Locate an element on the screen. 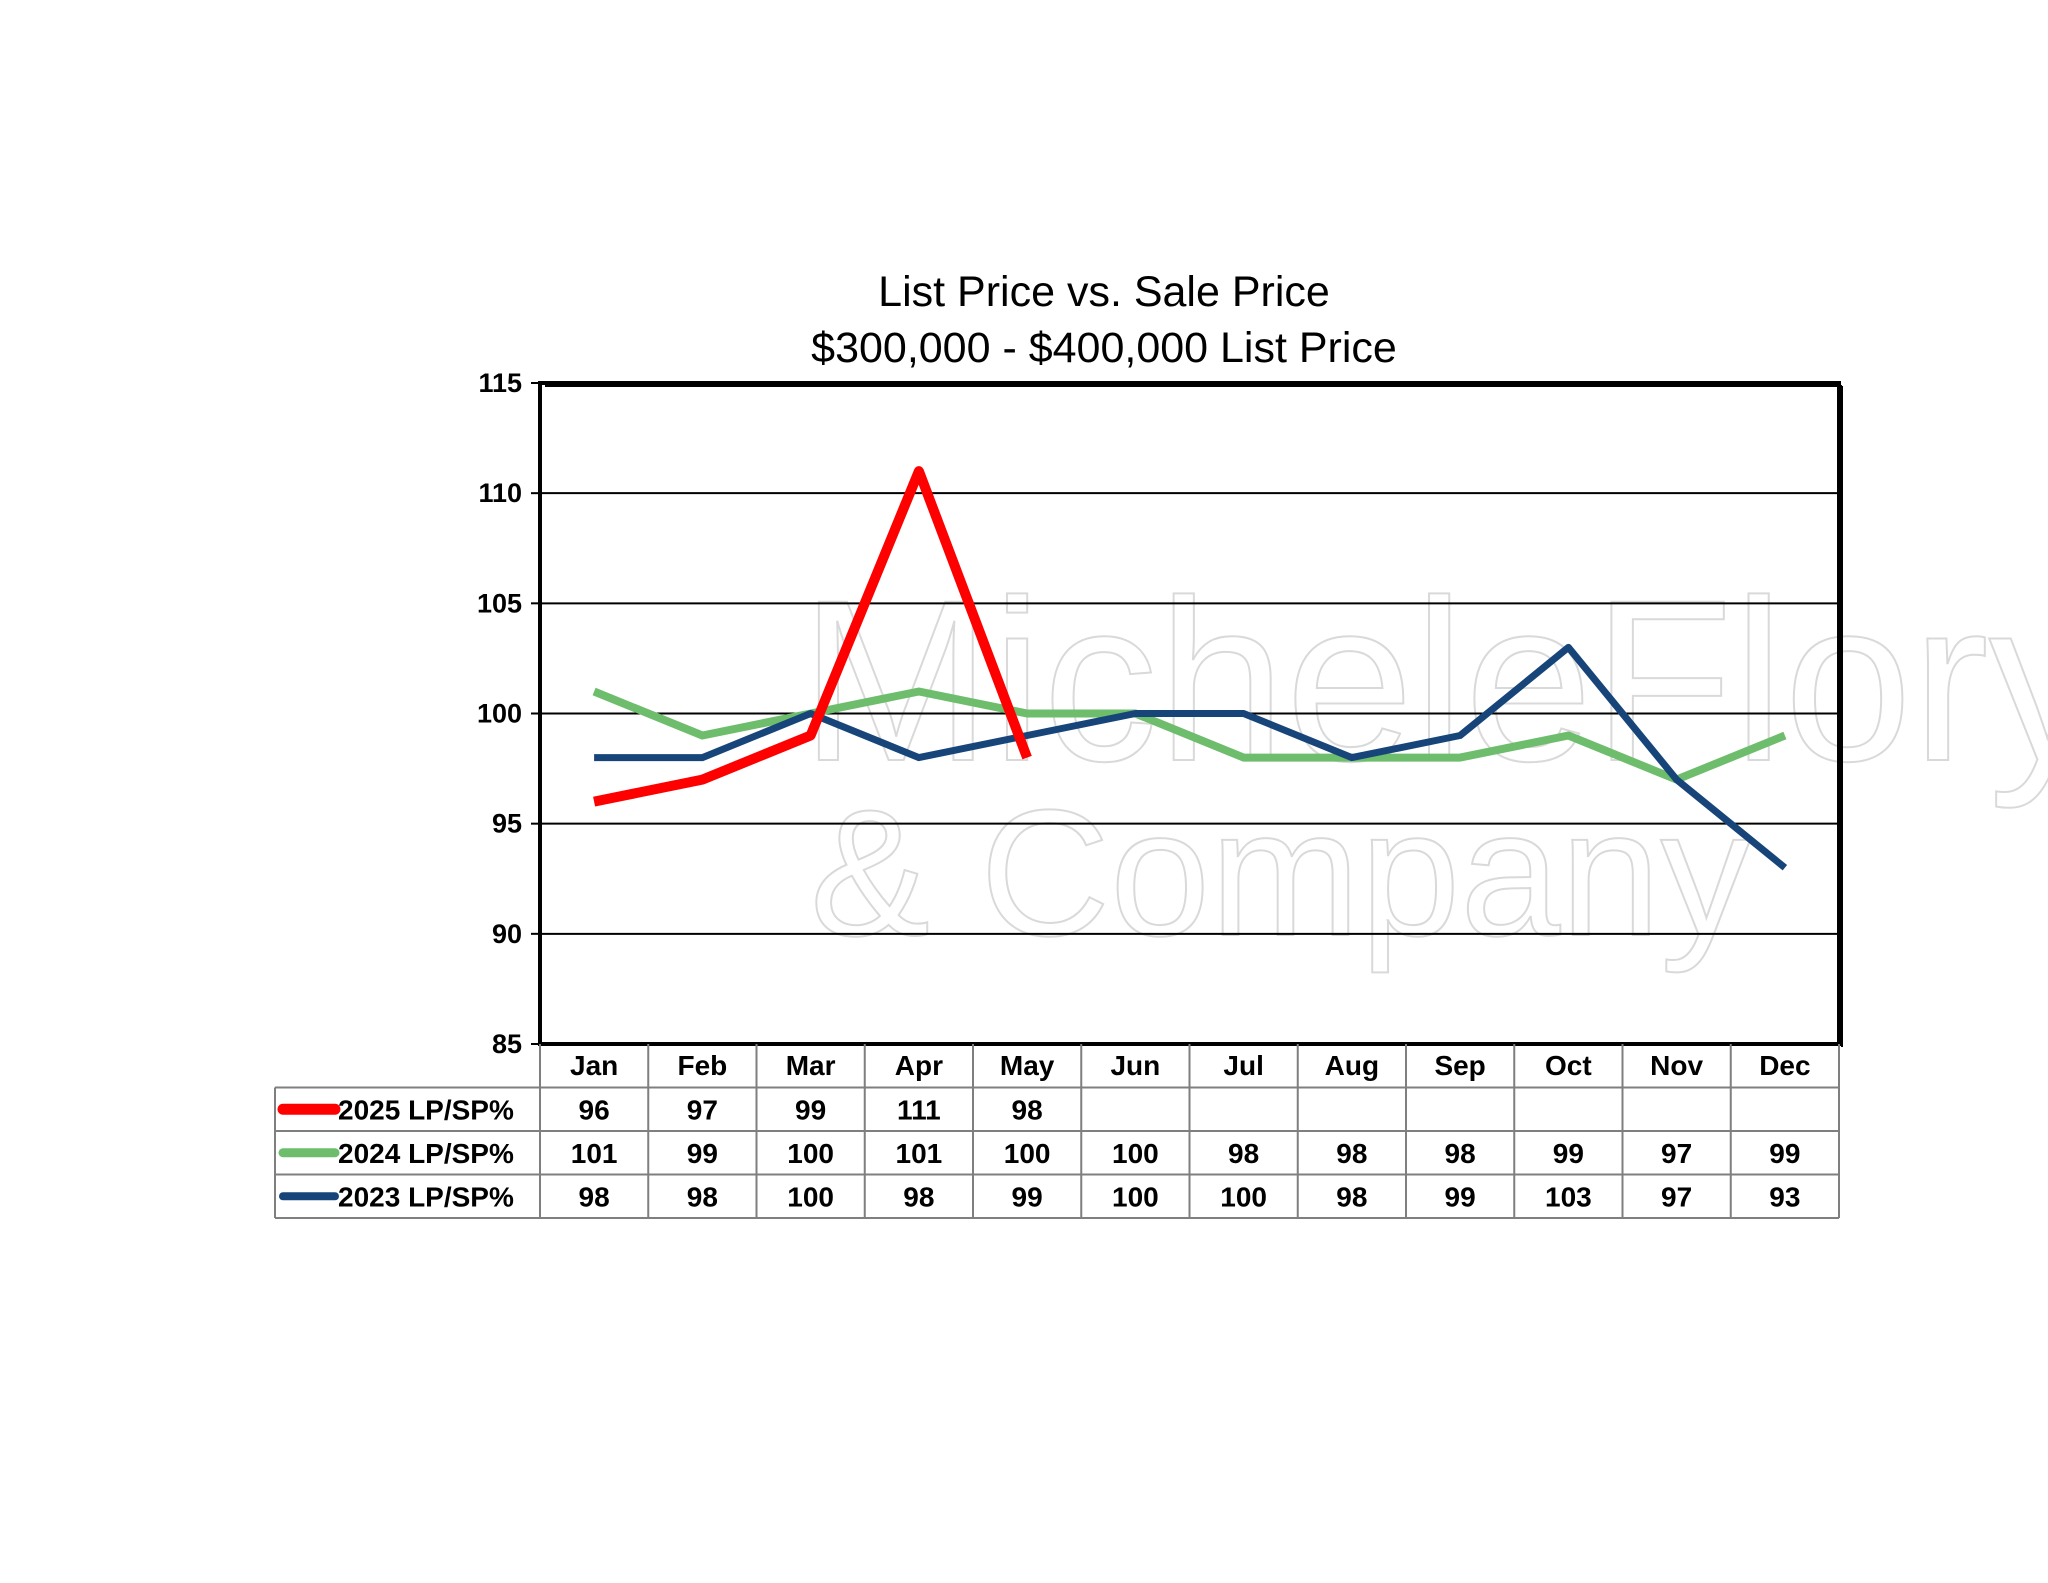 This screenshot has width=2048, height=1583. table-cell: 96 is located at coordinates (594, 1110).